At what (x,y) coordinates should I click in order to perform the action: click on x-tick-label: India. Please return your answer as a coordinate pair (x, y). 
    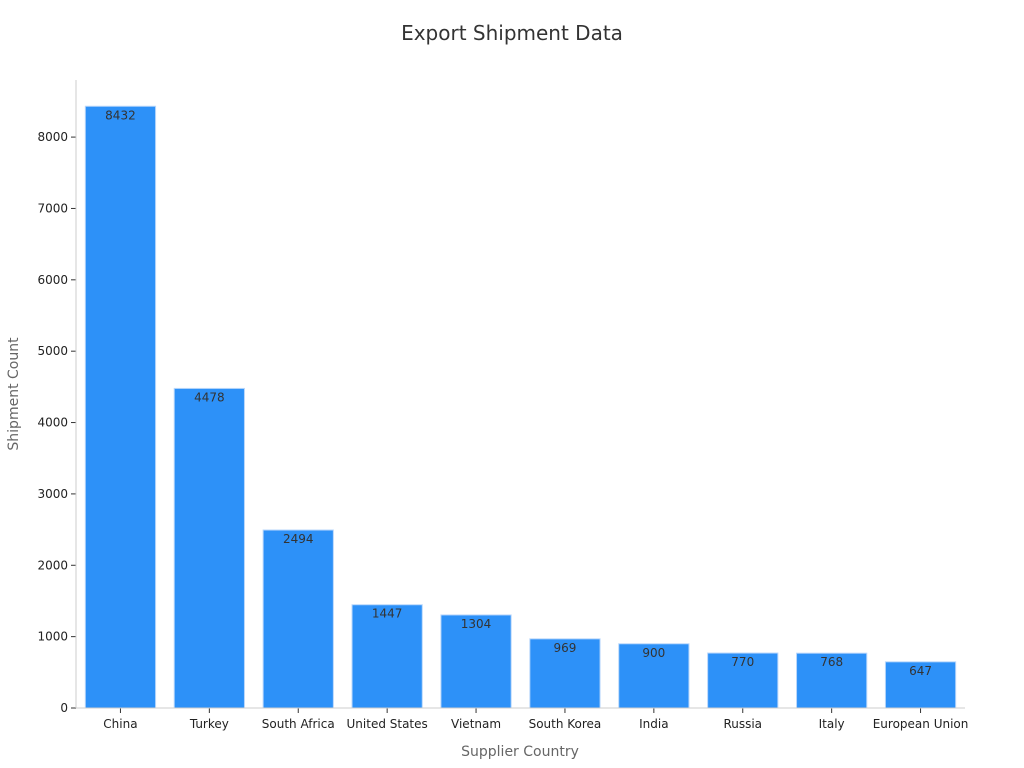
    Looking at the image, I should click on (653, 724).